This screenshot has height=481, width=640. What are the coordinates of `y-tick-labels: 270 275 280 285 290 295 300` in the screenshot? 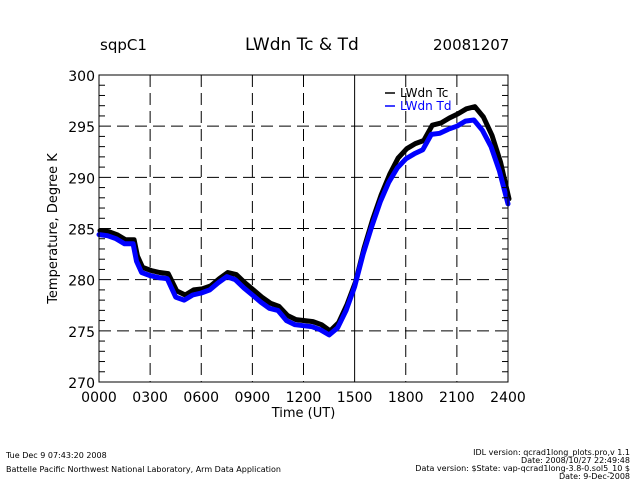 It's located at (81, 230).